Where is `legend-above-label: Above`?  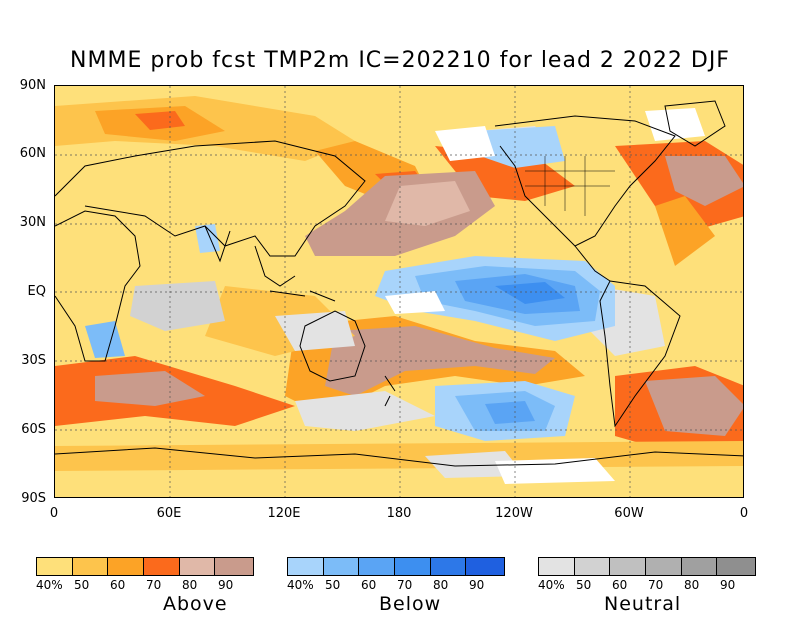 legend-above-label: Above is located at coordinates (195, 604).